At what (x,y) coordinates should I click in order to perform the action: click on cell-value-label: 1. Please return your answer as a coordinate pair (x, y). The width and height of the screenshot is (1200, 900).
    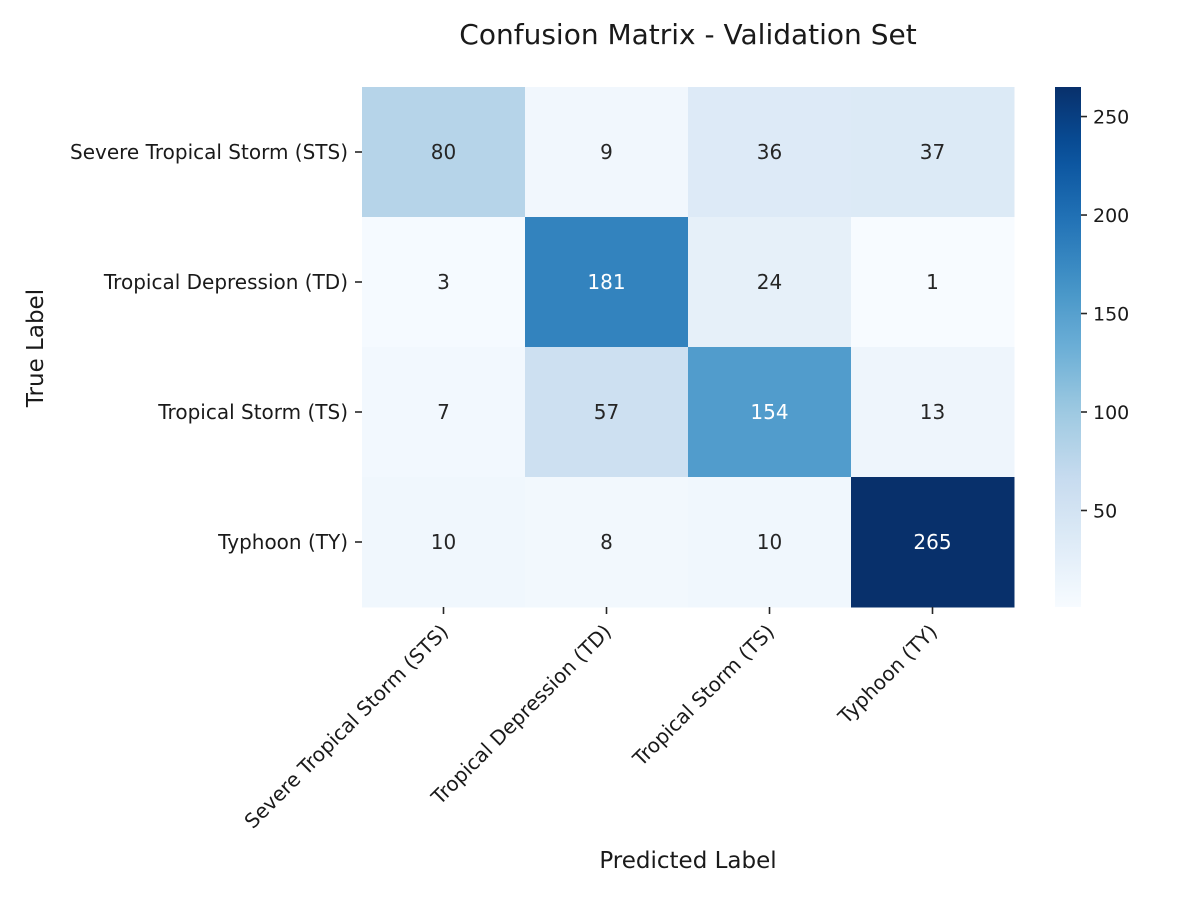
    Looking at the image, I should click on (932, 282).